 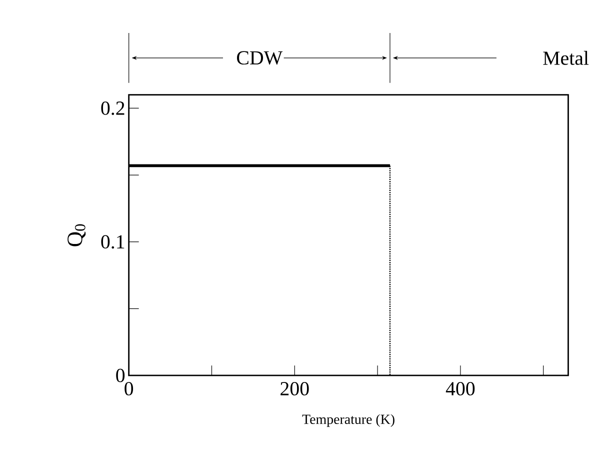 What do you see at coordinates (566, 57) in the screenshot?
I see `text: Metal` at bounding box center [566, 57].